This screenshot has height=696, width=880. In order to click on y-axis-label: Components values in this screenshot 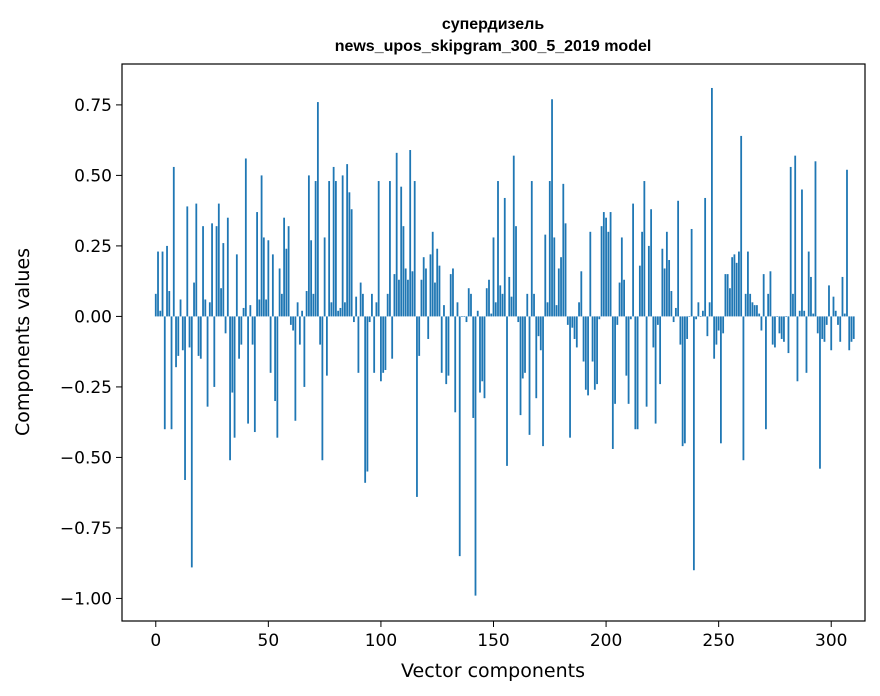, I will do `click(23, 342)`.